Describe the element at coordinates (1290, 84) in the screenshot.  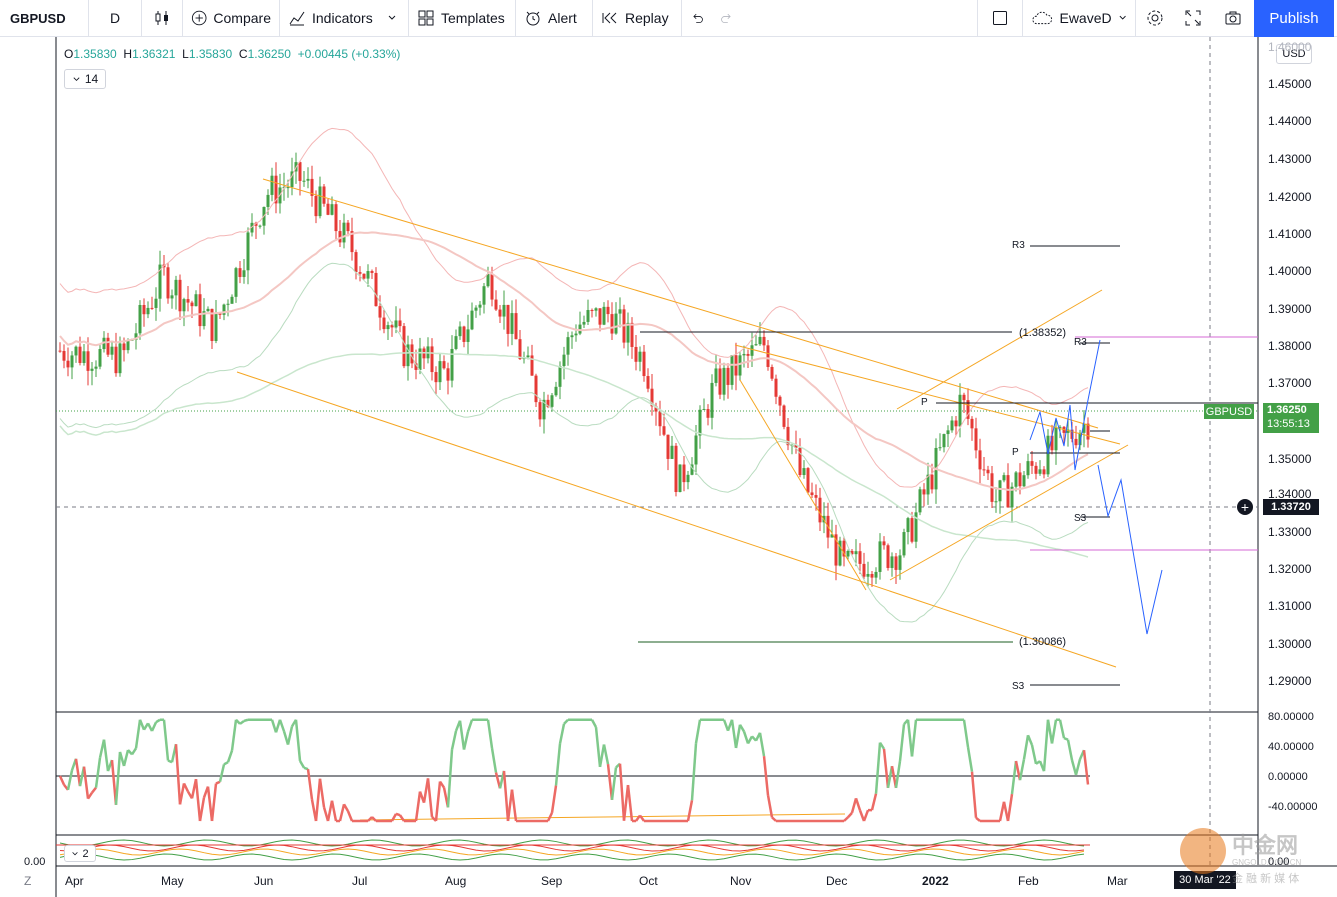
I see `price-tick-label: 1.45000` at that location.